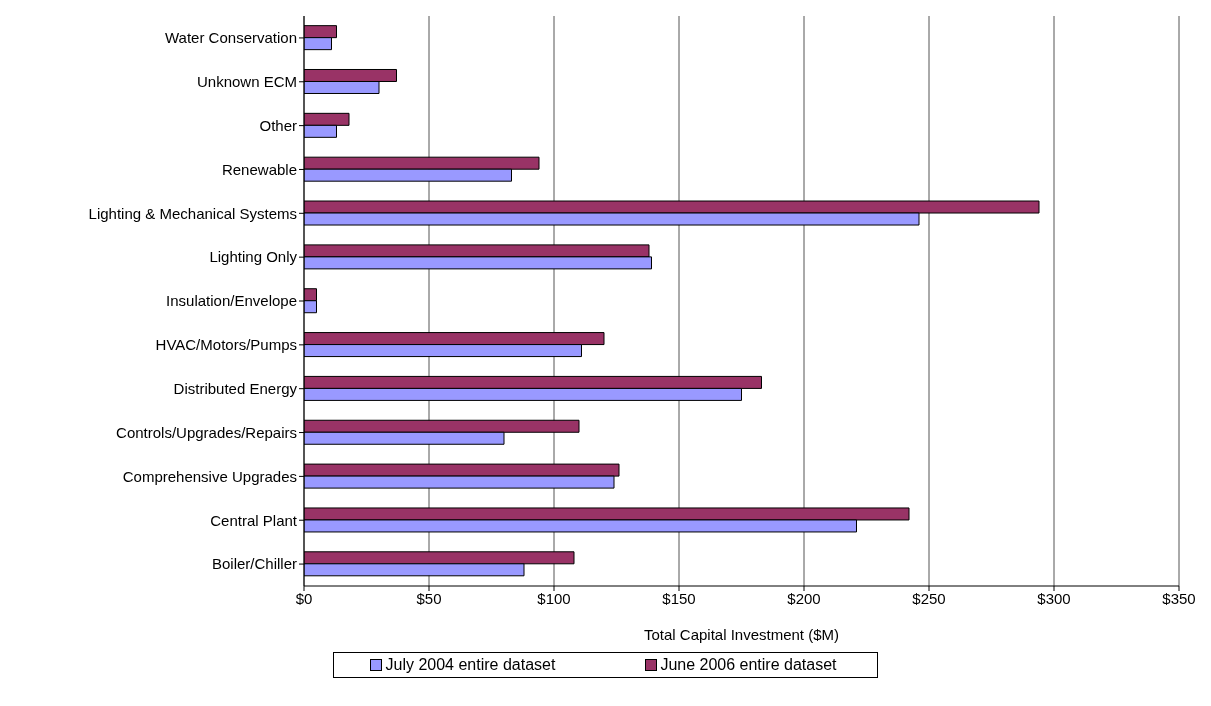  What do you see at coordinates (254, 520) in the screenshot?
I see `y-tick-label: Central Plant` at bounding box center [254, 520].